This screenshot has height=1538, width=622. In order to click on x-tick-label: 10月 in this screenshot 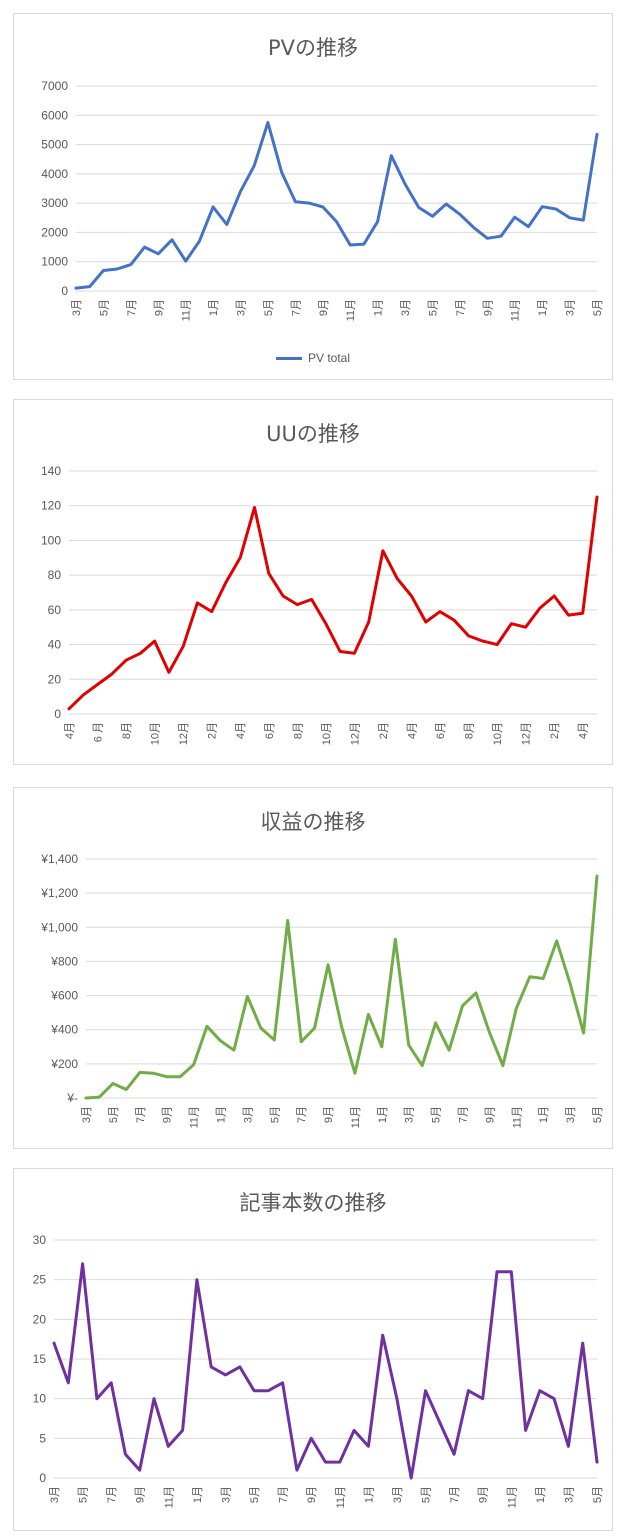, I will do `click(498, 733)`.